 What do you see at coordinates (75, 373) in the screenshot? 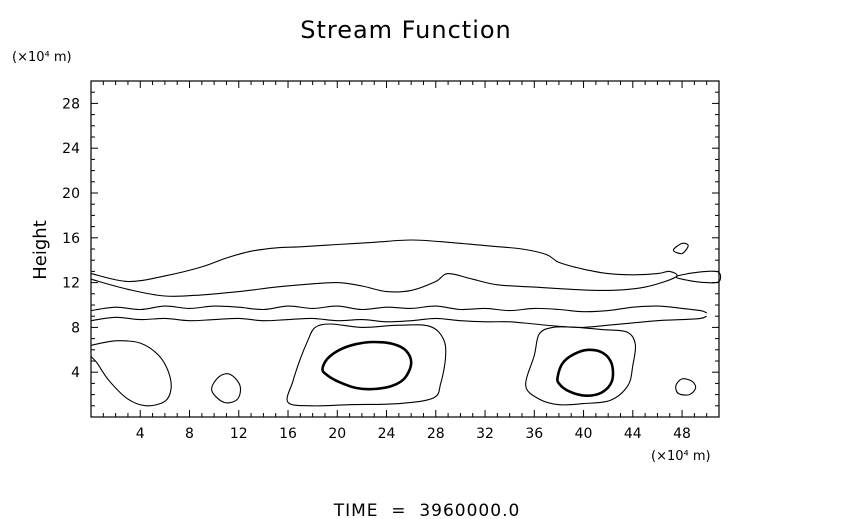
I see `y-tick-label: 4` at bounding box center [75, 373].